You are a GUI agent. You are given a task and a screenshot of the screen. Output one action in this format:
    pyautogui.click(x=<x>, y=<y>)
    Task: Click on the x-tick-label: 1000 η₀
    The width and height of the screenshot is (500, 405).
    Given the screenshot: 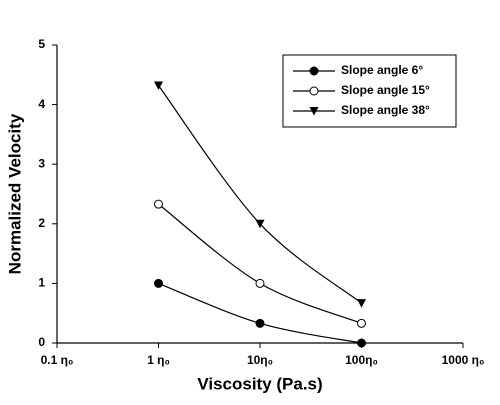 What is the action you would take?
    pyautogui.click(x=463, y=360)
    